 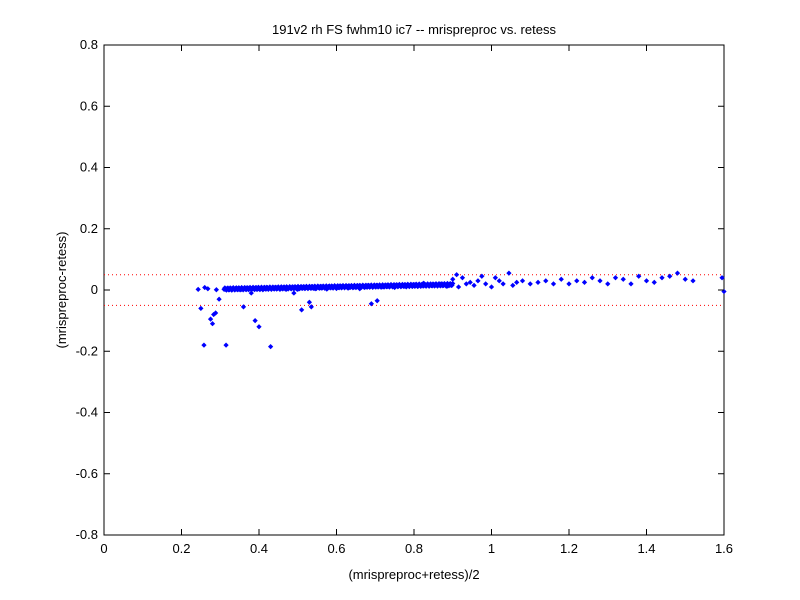 I want to click on x-tick-label: 0.6, so click(x=336, y=548).